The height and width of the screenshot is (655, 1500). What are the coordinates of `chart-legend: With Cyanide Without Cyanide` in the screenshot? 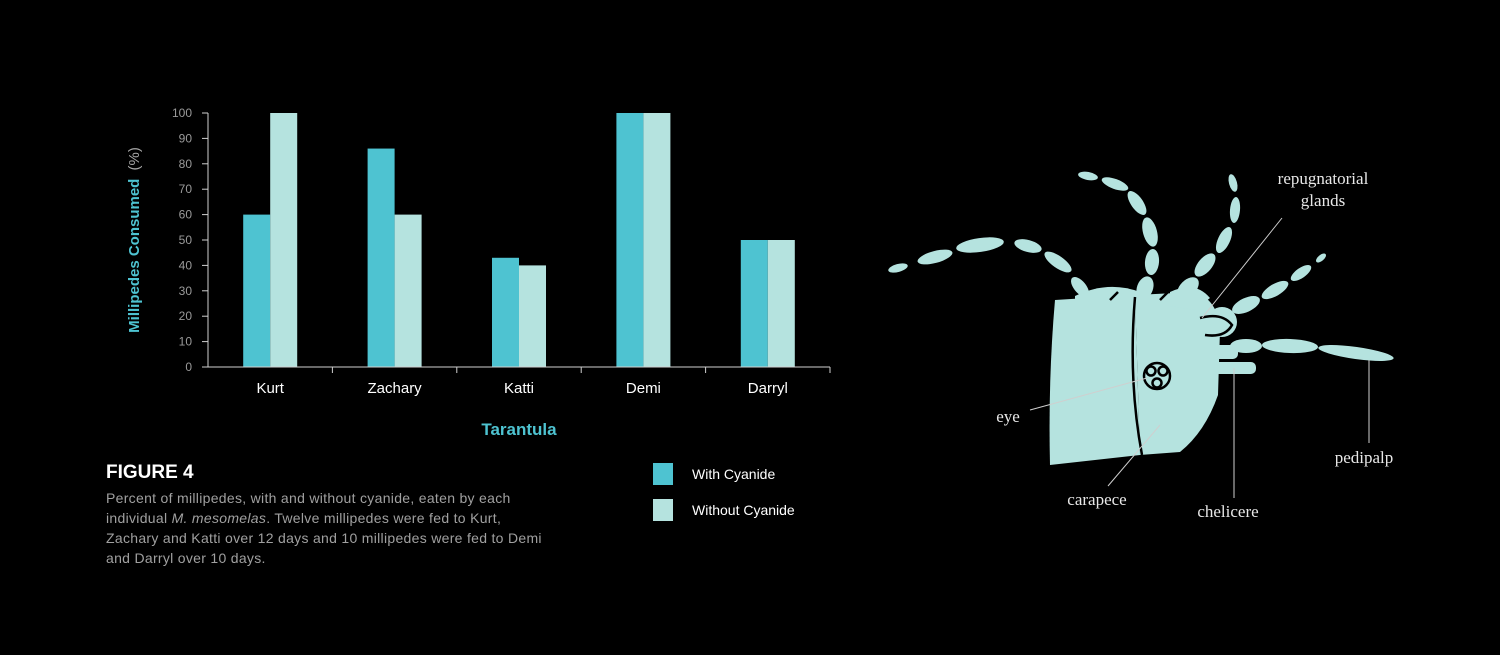 It's located at (724, 498).